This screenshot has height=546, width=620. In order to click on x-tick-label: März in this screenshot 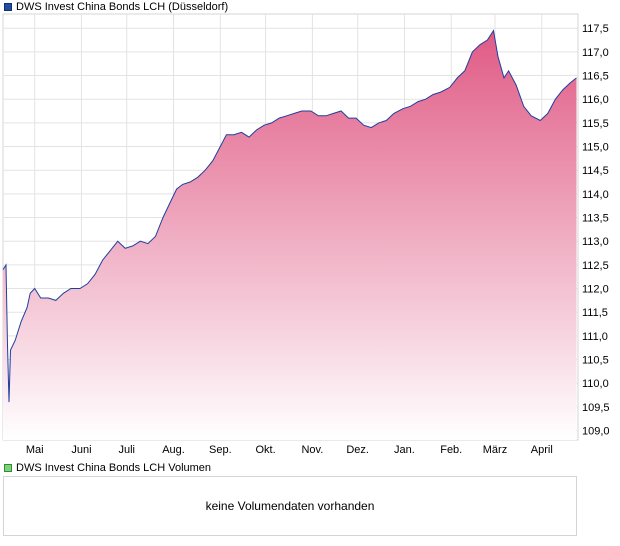, I will do `click(495, 450)`.